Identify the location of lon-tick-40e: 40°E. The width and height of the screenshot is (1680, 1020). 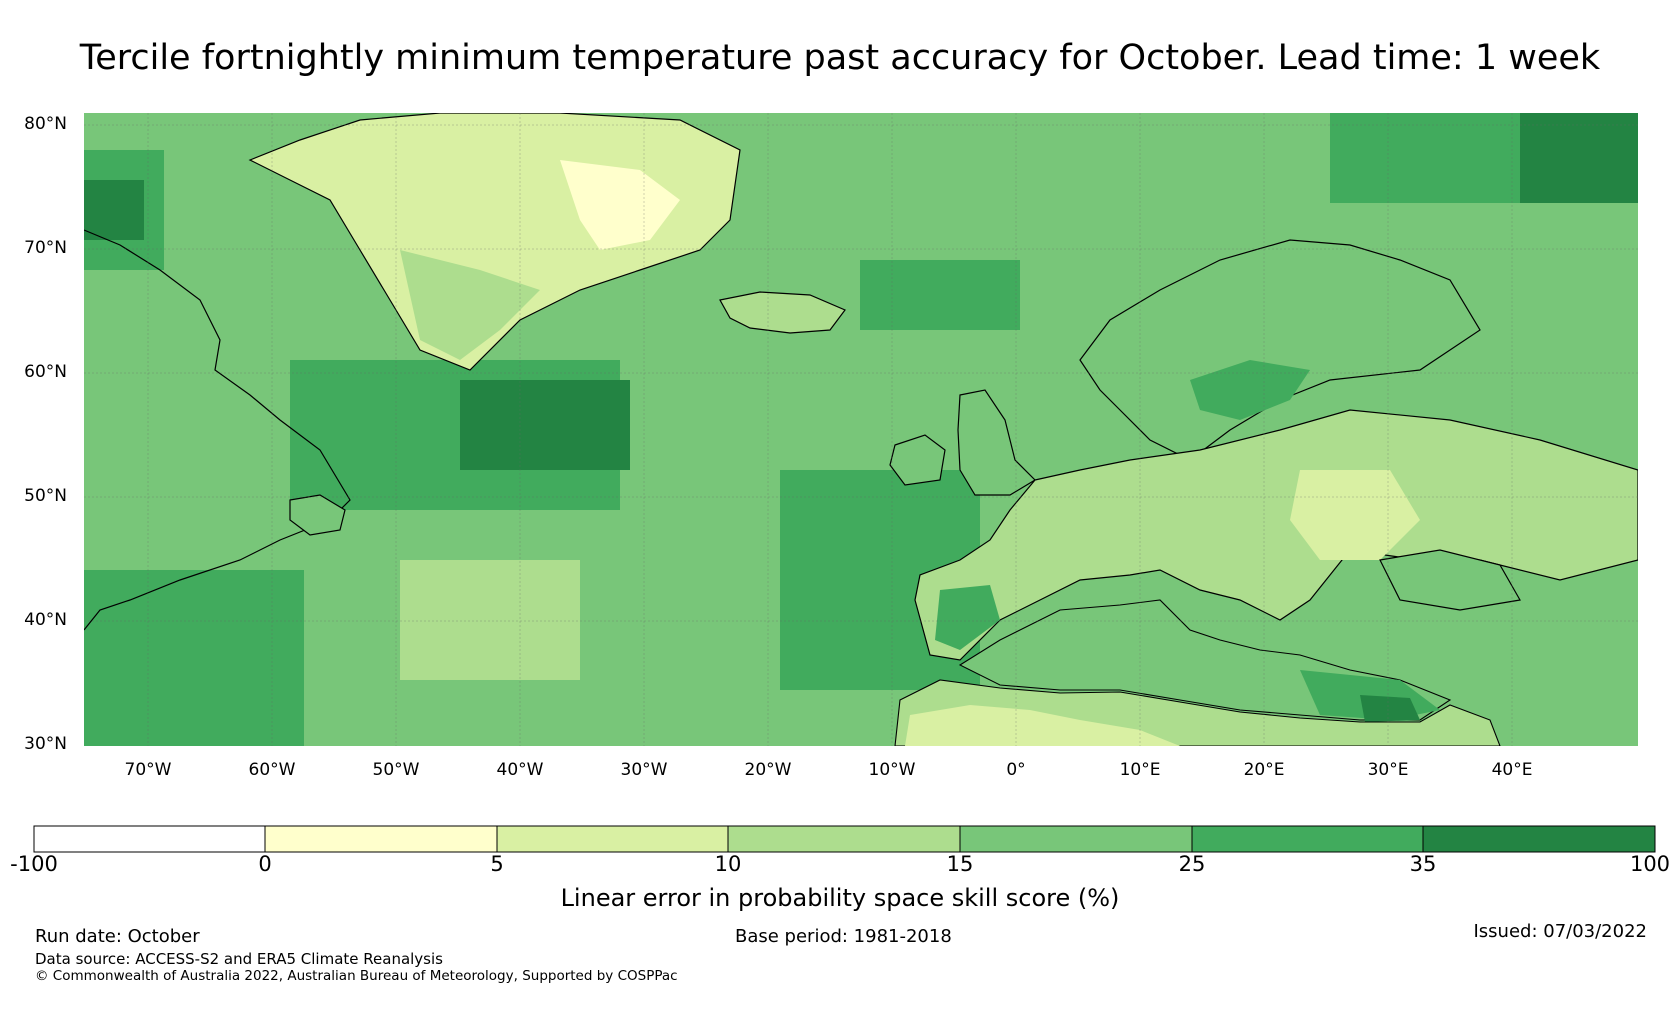
(1512, 770).